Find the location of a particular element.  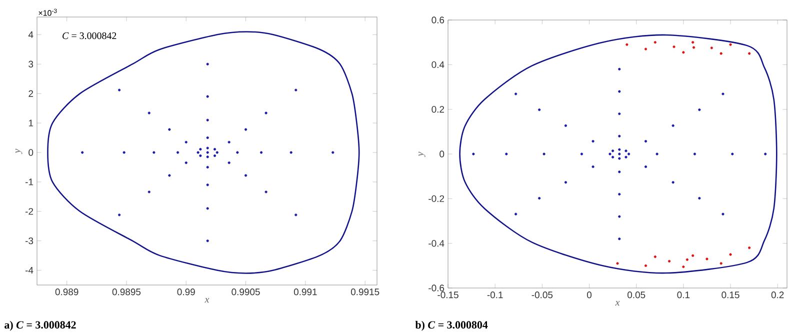

x-tick-label: 0.991 is located at coordinates (305, 292).